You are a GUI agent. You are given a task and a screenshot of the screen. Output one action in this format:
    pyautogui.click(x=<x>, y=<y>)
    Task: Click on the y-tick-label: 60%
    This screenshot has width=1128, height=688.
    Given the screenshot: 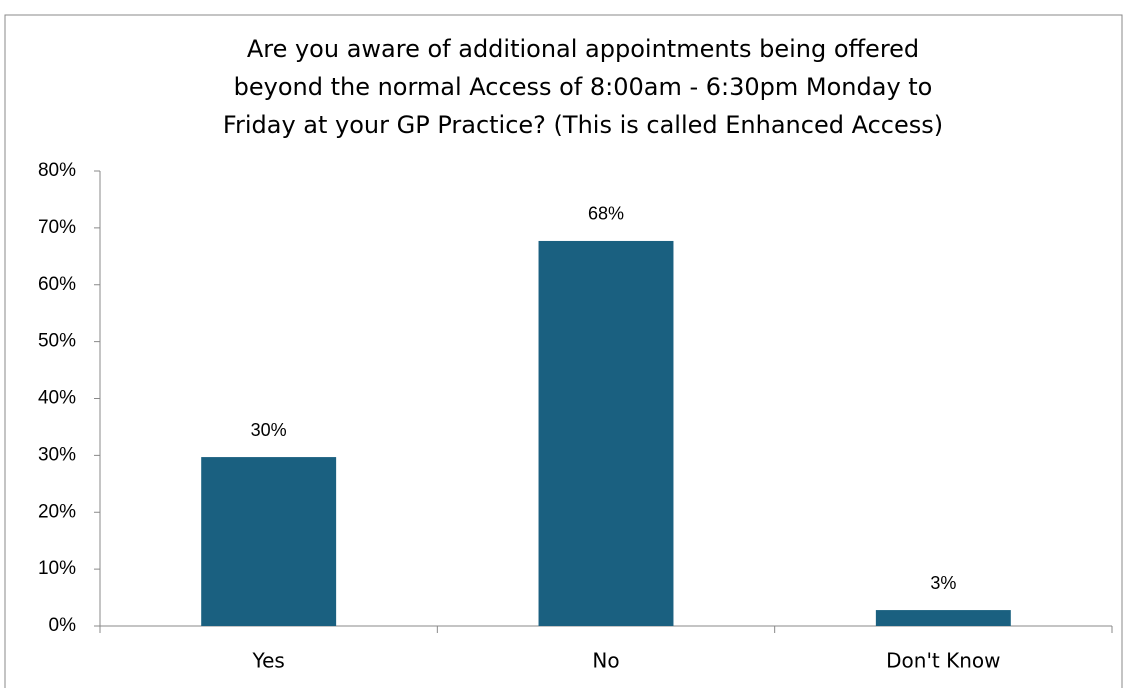 What is the action you would take?
    pyautogui.click(x=57, y=284)
    